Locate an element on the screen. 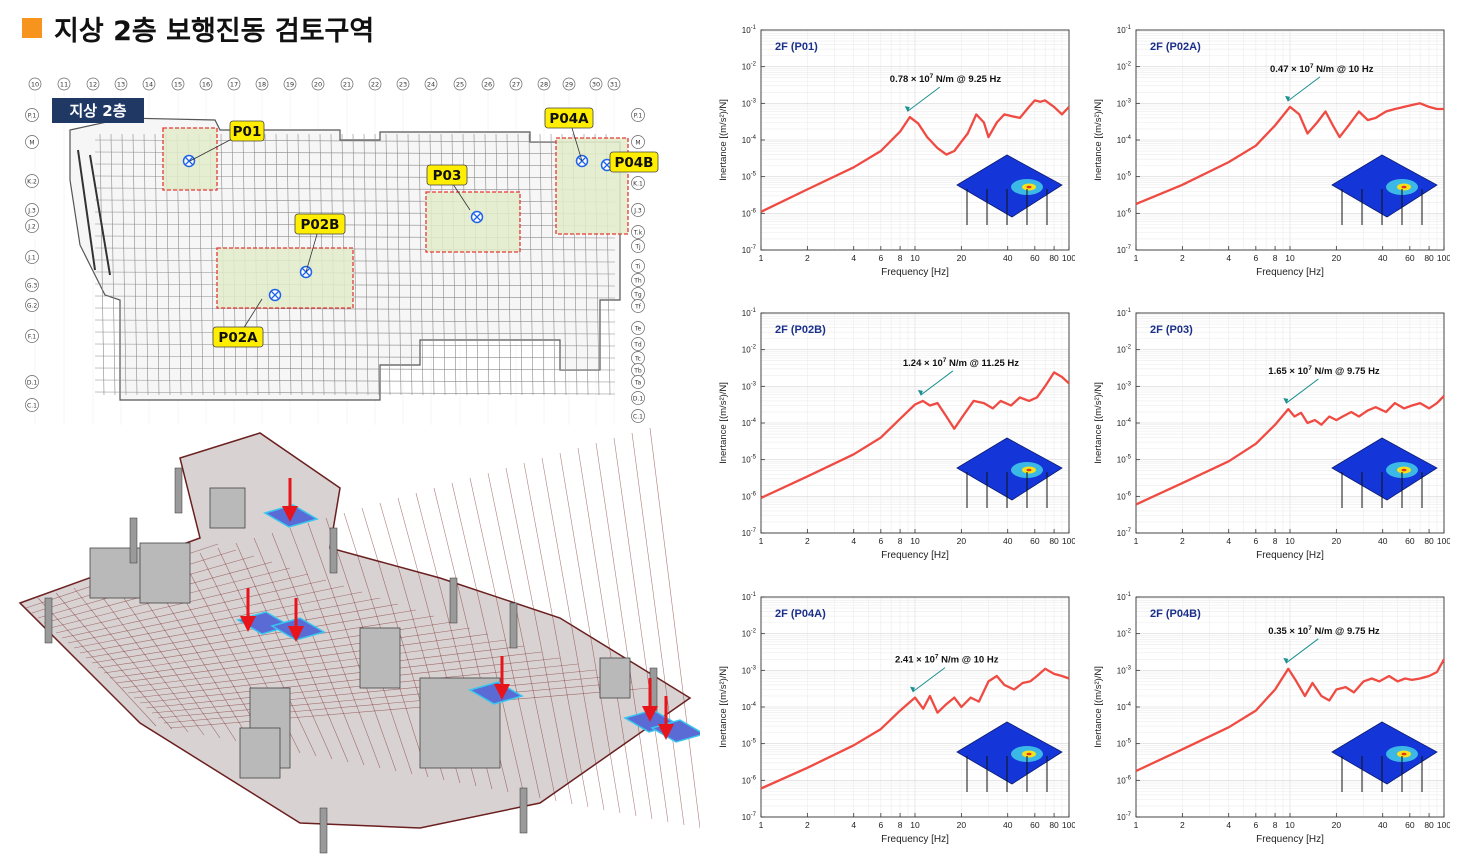  zone-p04b: P04B is located at coordinates (629, 162).